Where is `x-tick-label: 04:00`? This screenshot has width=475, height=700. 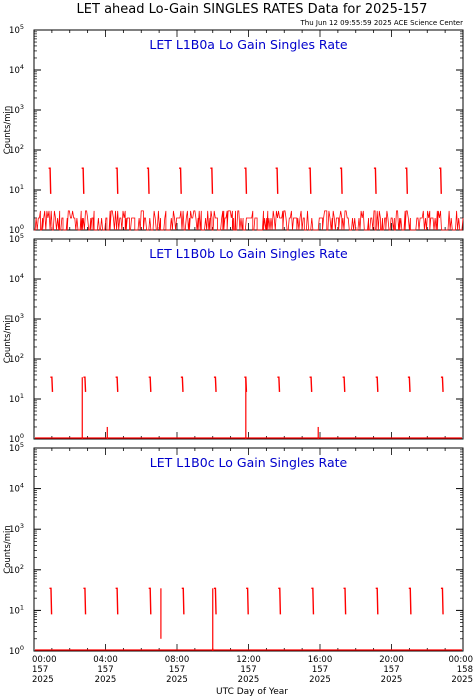 x-tick-label: 04:00 is located at coordinates (105, 660).